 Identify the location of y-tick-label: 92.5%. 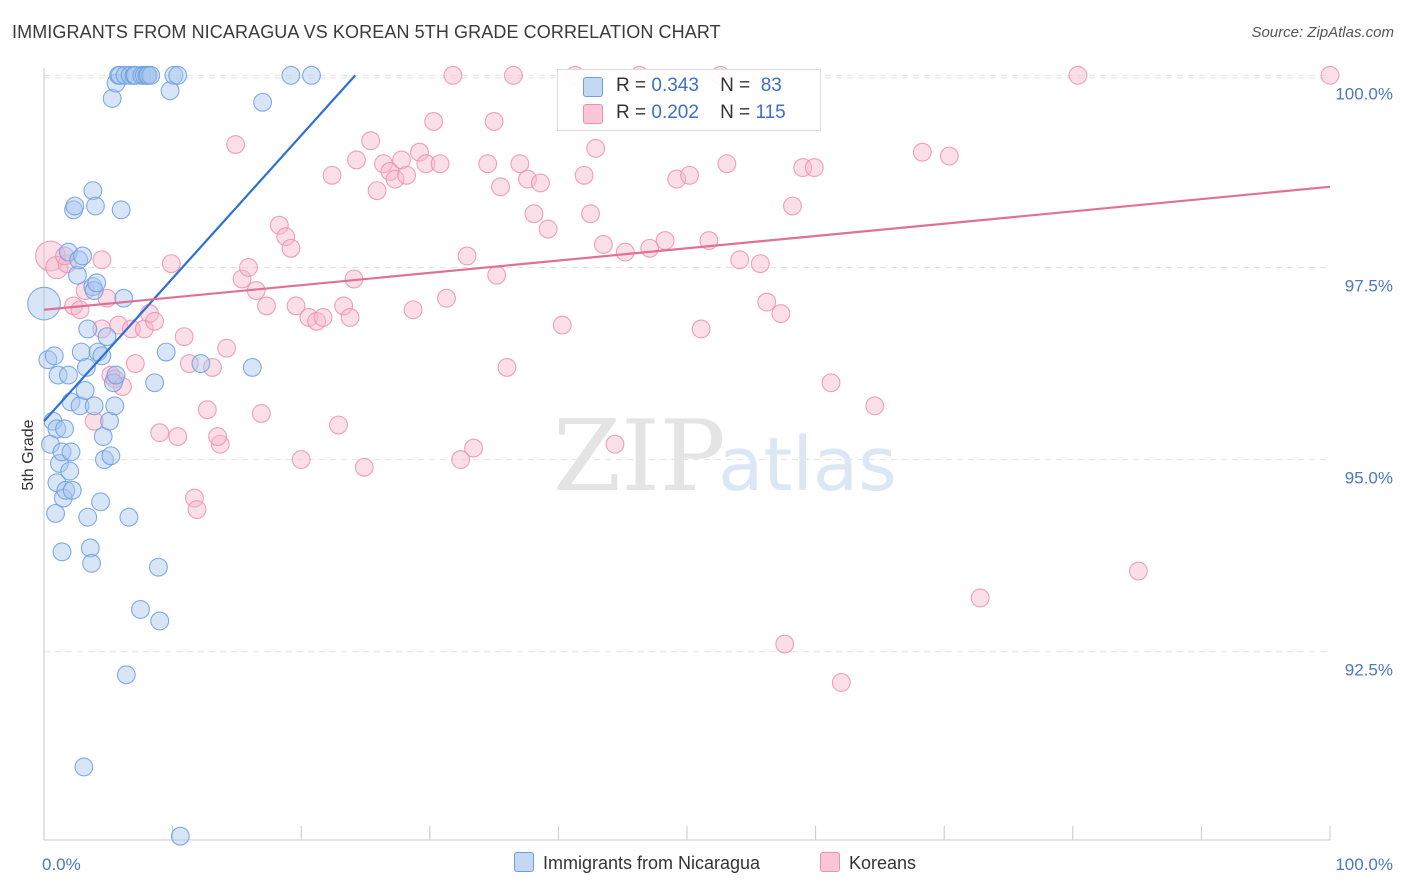
(1369, 670).